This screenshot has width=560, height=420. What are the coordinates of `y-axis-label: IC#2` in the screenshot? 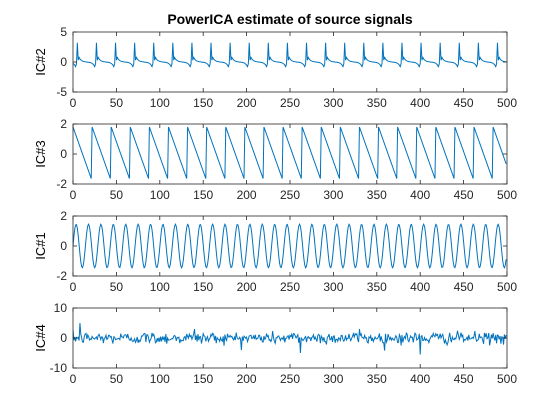 It's located at (40, 61).